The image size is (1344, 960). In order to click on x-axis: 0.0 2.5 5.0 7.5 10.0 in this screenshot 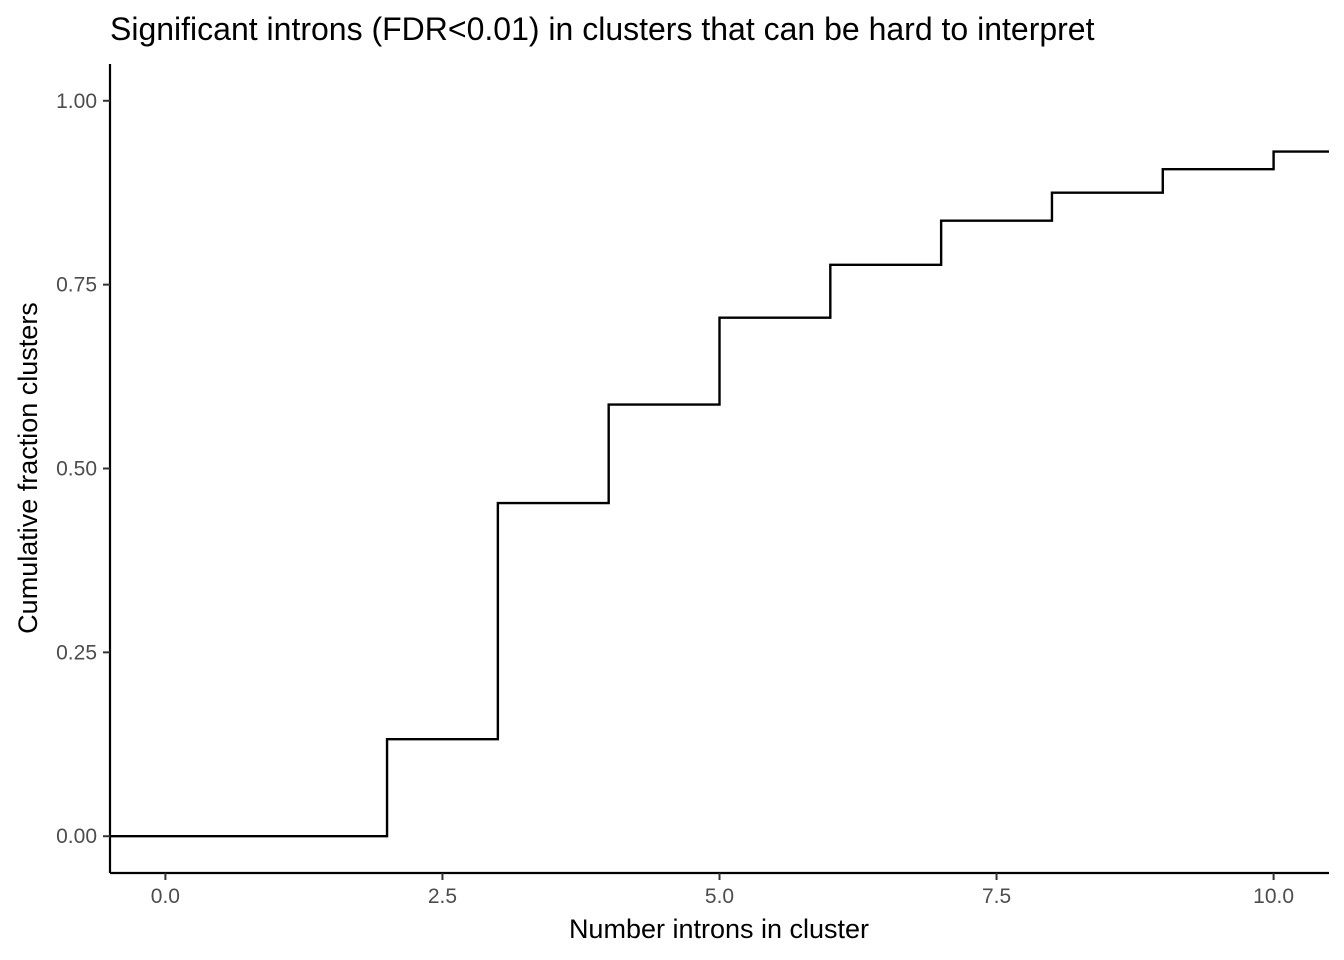, I will do `click(719, 889)`.